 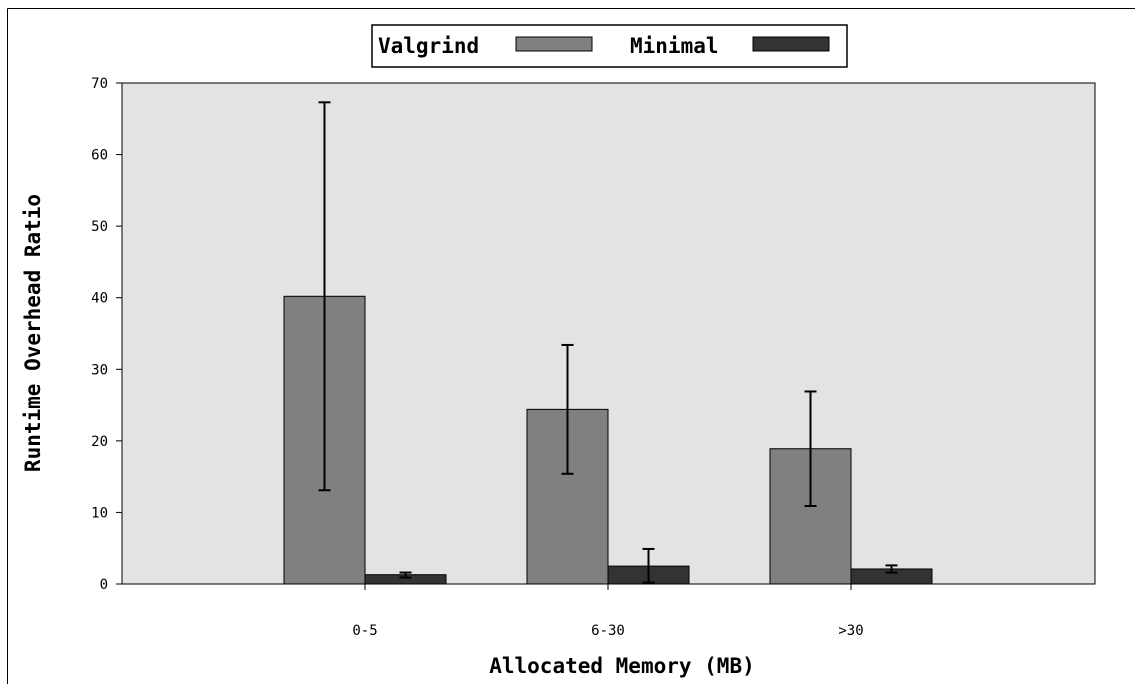 What do you see at coordinates (364, 631) in the screenshot?
I see `x-tick-label: 0-5` at bounding box center [364, 631].